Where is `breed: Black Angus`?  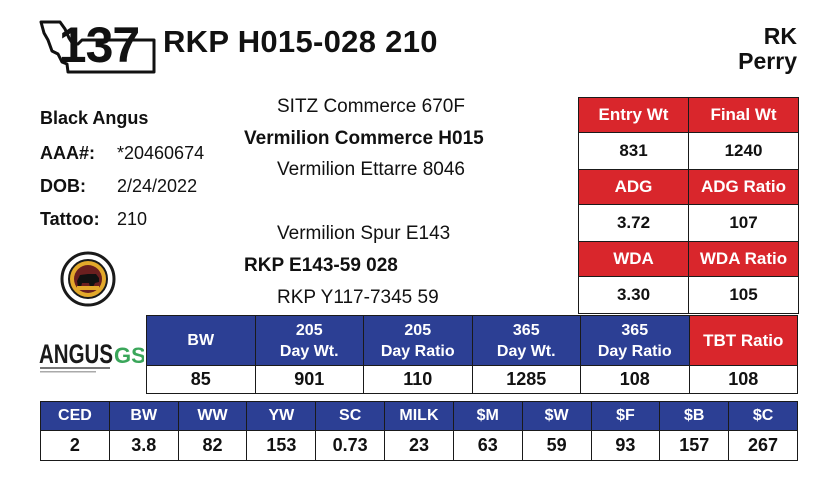 breed: Black Angus is located at coordinates (94, 118).